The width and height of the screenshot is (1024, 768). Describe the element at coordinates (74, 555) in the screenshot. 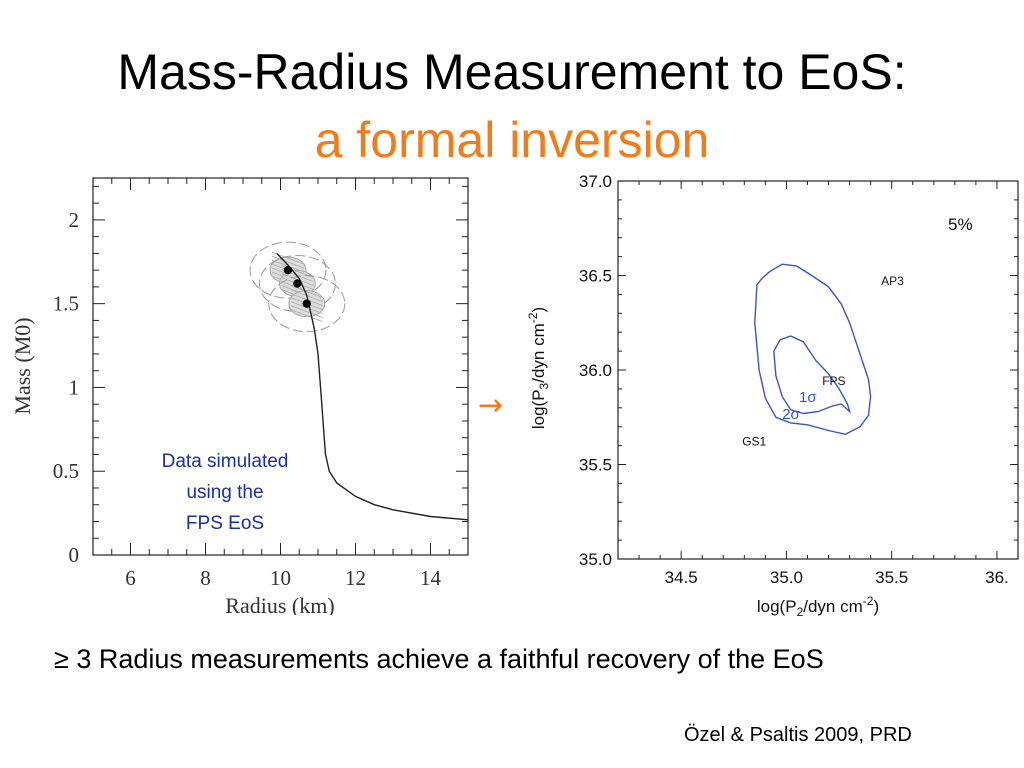

I see `mr-y-tick-label: 0` at that location.